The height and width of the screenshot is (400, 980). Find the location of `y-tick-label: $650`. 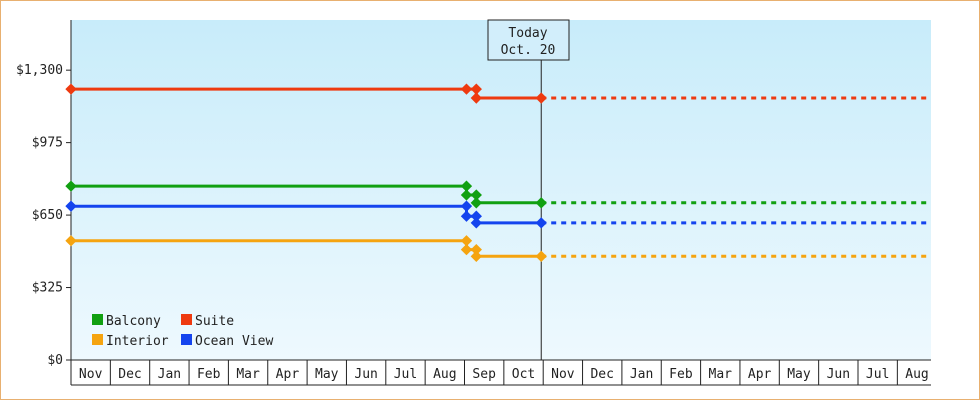

y-tick-label: $650 is located at coordinates (47, 215).